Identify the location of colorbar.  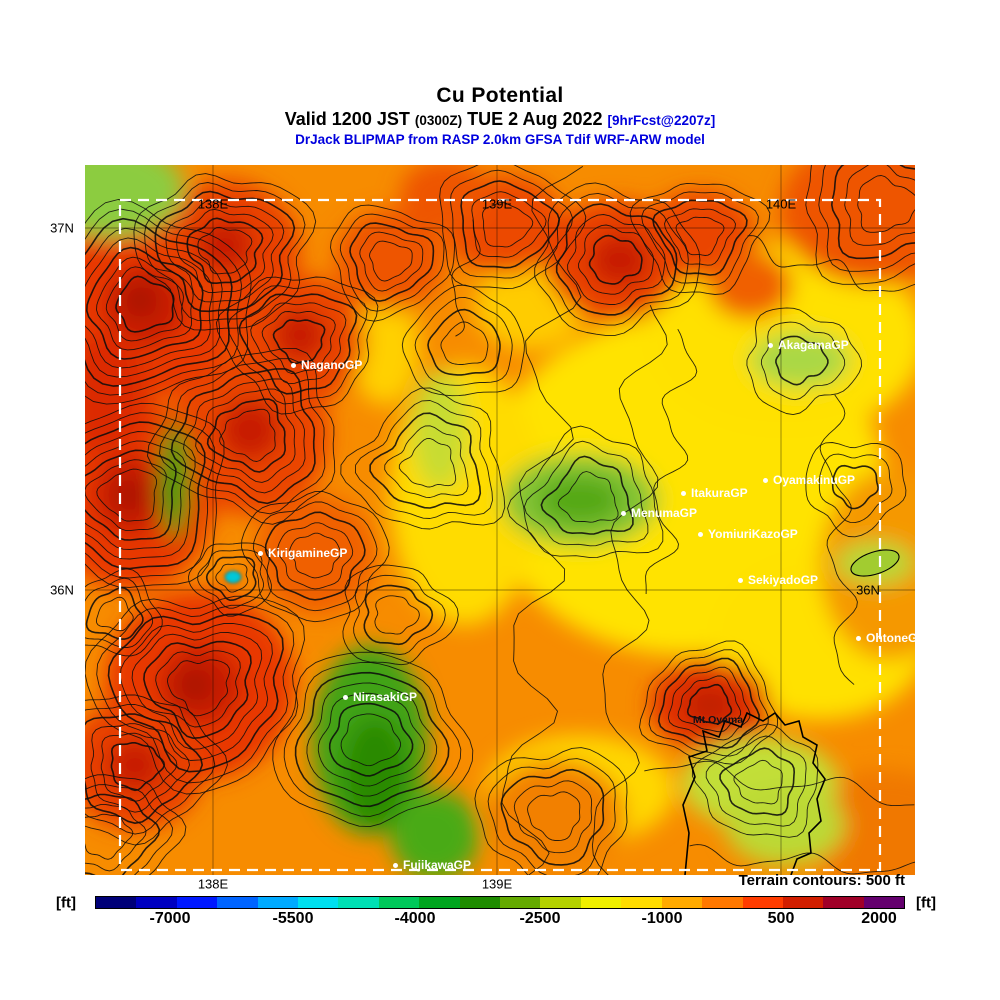
(500, 902).